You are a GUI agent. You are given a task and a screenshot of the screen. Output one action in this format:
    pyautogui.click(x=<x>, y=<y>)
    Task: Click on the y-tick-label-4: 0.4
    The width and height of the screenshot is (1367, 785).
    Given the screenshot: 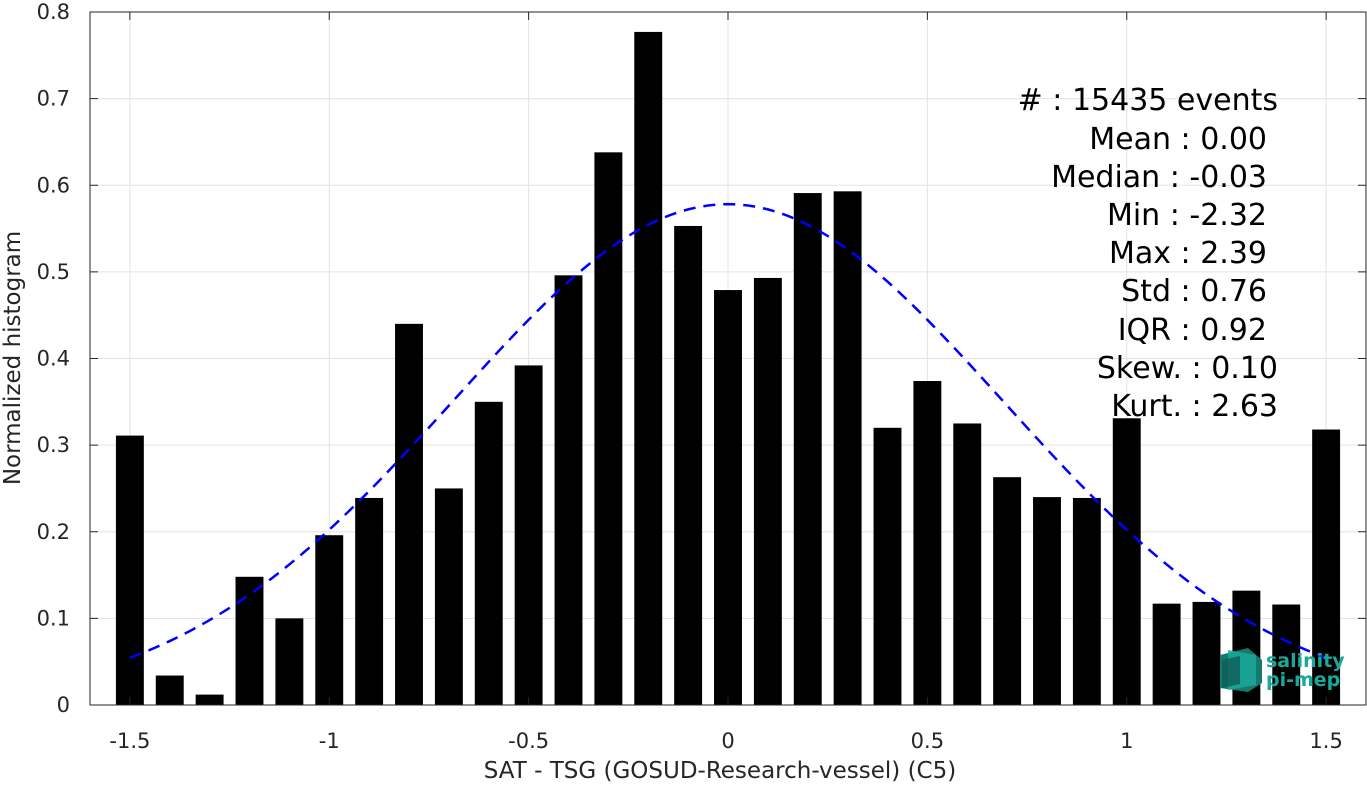 What is the action you would take?
    pyautogui.click(x=53, y=359)
    